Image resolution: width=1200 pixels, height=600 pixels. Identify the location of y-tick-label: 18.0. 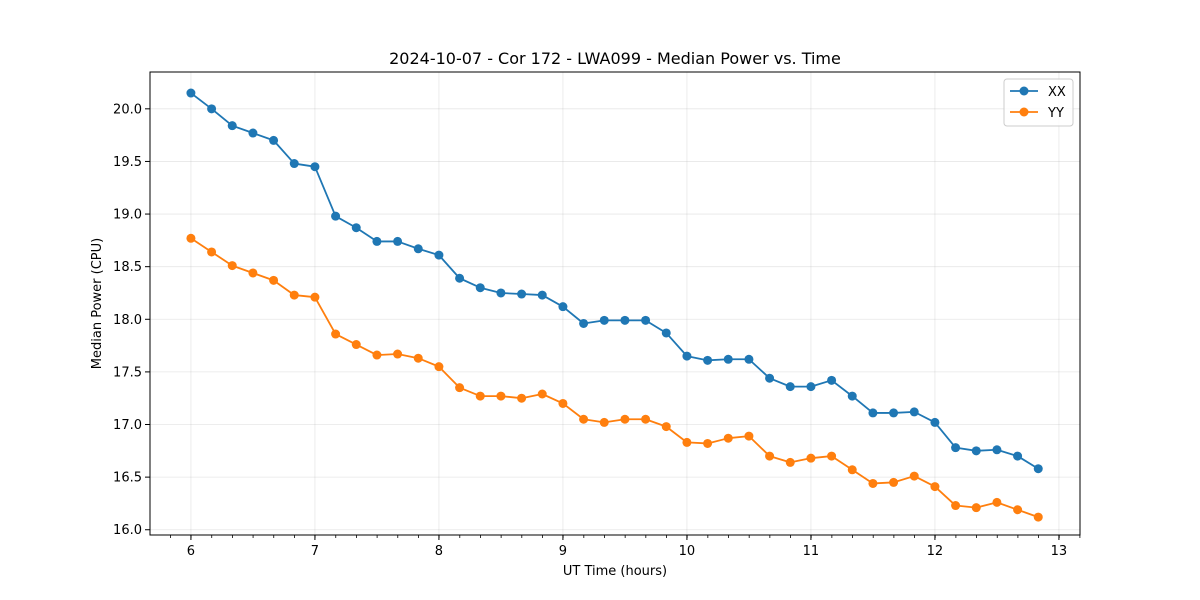
(127, 320).